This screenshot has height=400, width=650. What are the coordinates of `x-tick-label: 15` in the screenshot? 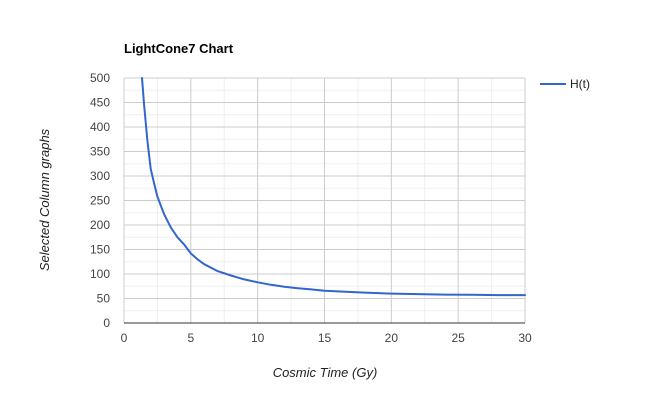 It's located at (325, 338).